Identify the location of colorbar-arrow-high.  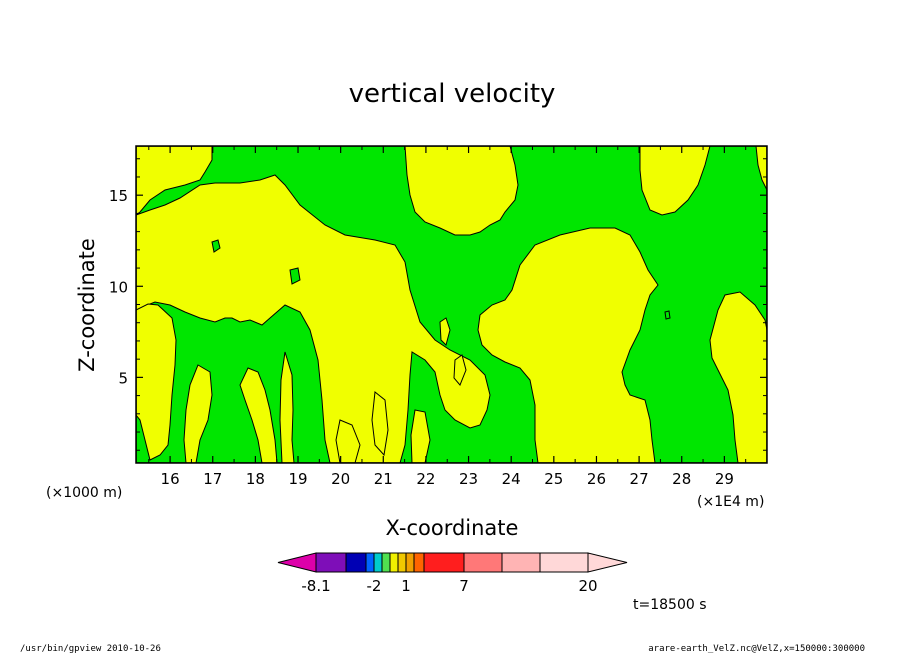
(607, 562).